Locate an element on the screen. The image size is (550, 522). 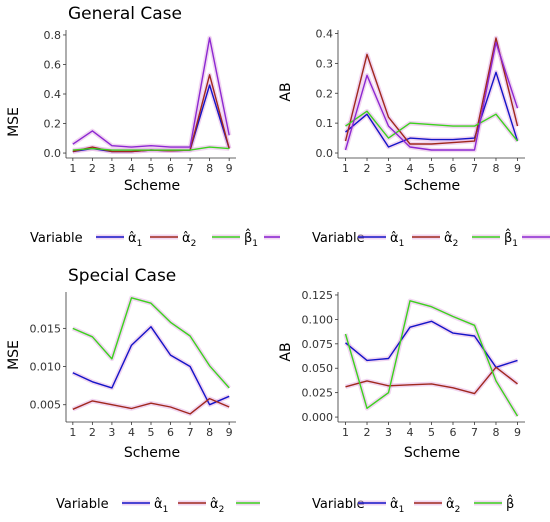
y-tick-label: 0.1 is located at coordinates (325, 123).